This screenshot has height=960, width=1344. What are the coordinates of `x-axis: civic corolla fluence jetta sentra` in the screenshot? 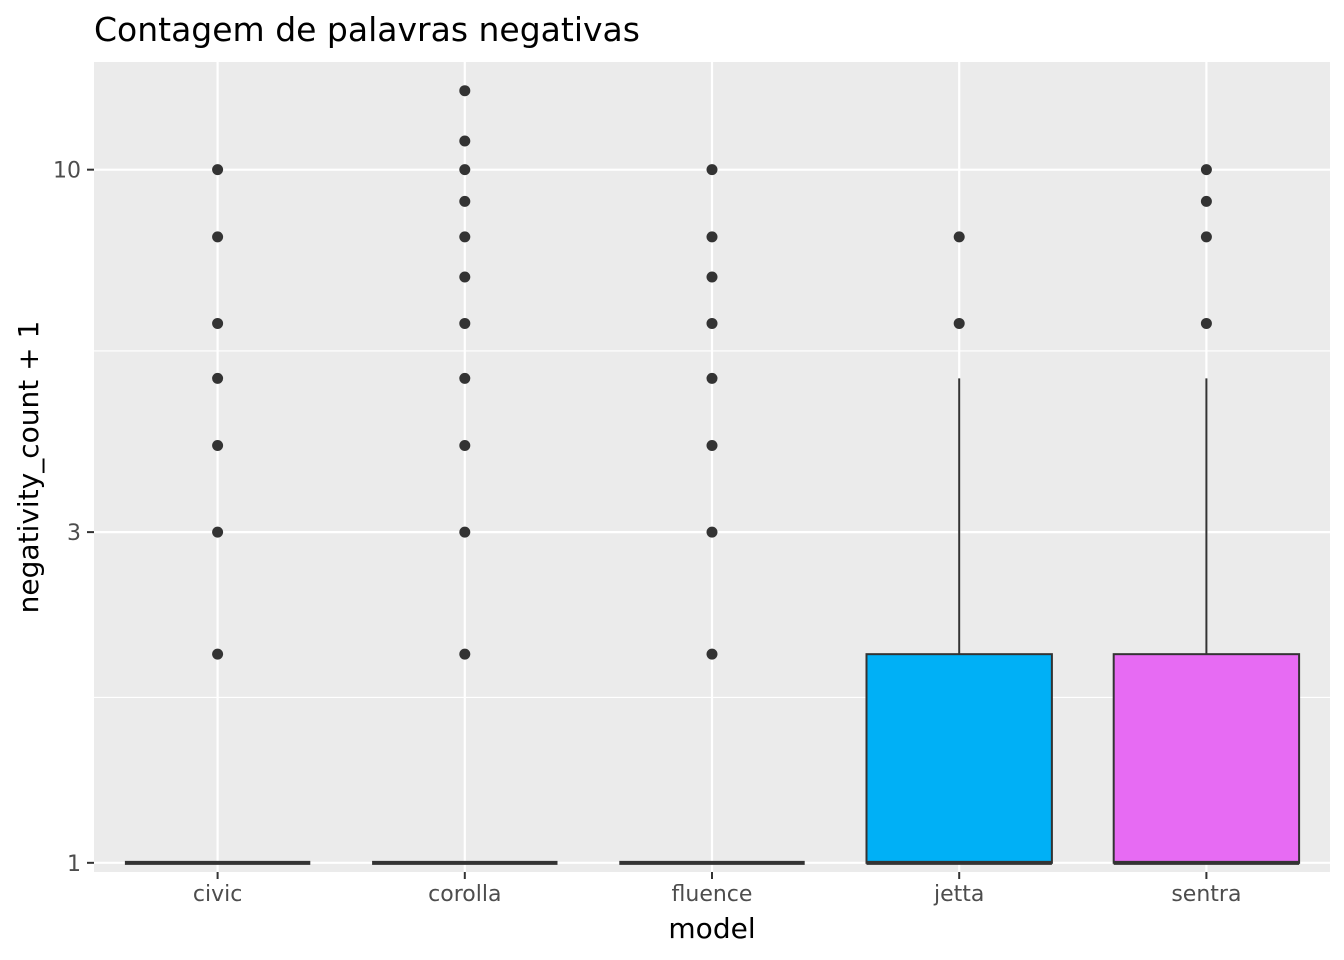 It's located at (717, 889).